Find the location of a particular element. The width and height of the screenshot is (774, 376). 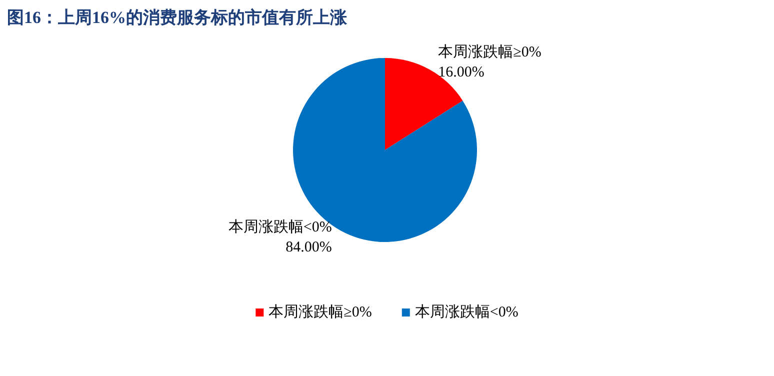

data-label: 84.00% is located at coordinates (309, 248).